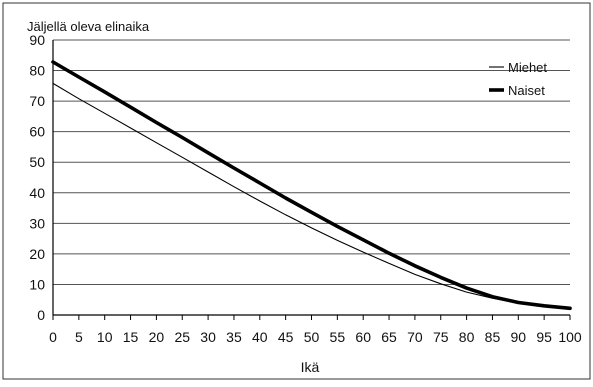 The height and width of the screenshot is (387, 593). I want to click on x-tick-label: 65, so click(389, 337).